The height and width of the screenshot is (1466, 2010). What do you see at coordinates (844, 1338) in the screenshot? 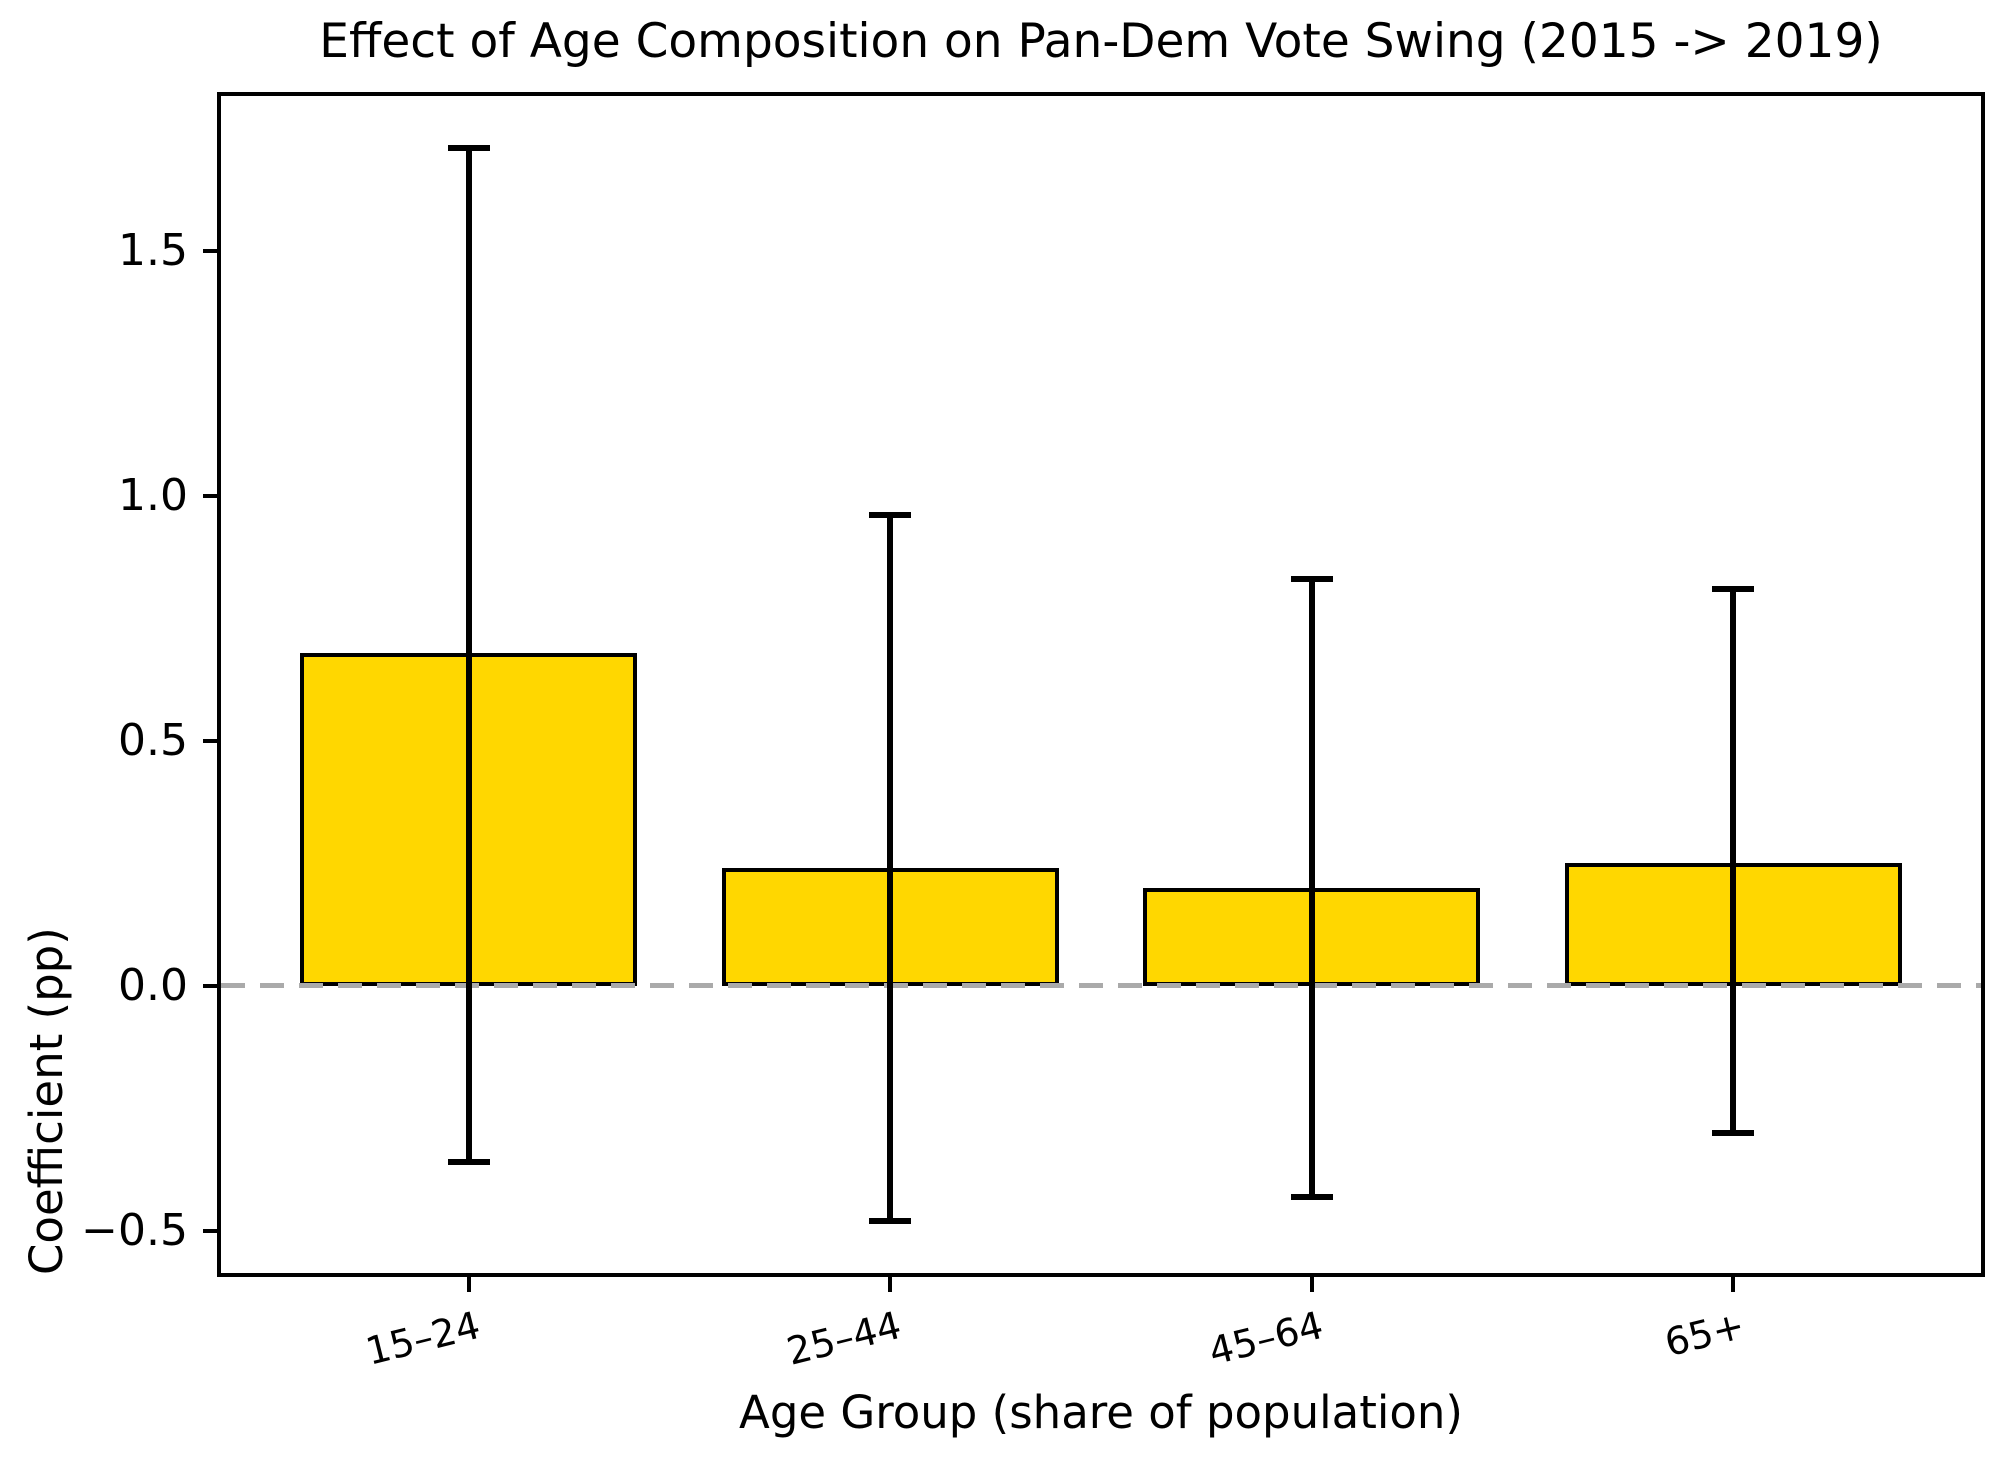
I see `x-tick-label: 25–44` at bounding box center [844, 1338].